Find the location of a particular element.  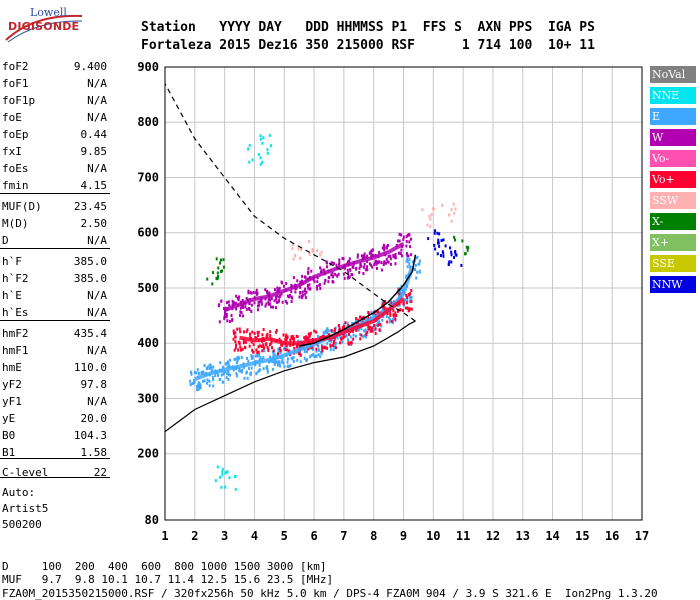

param-name: hmF2 is located at coordinates (15, 333).